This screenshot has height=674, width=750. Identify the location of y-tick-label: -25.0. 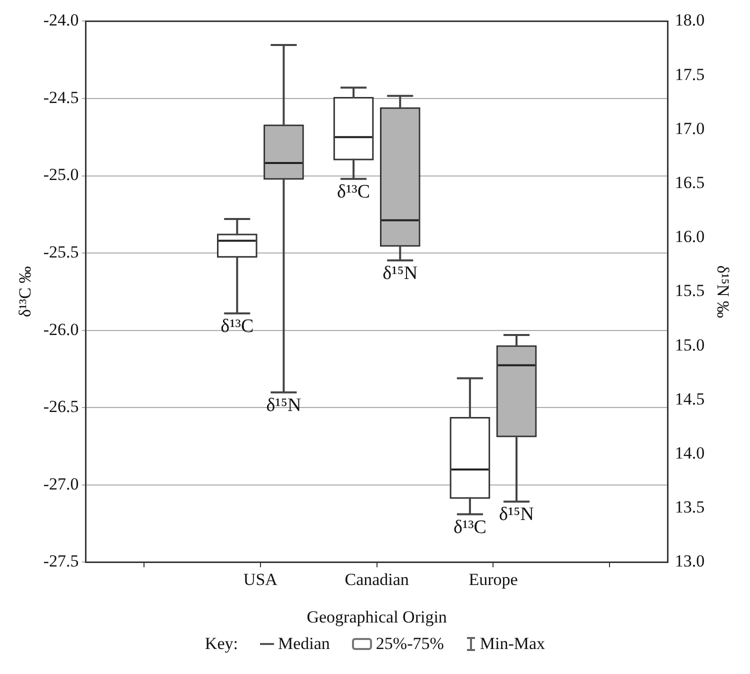
(61, 174).